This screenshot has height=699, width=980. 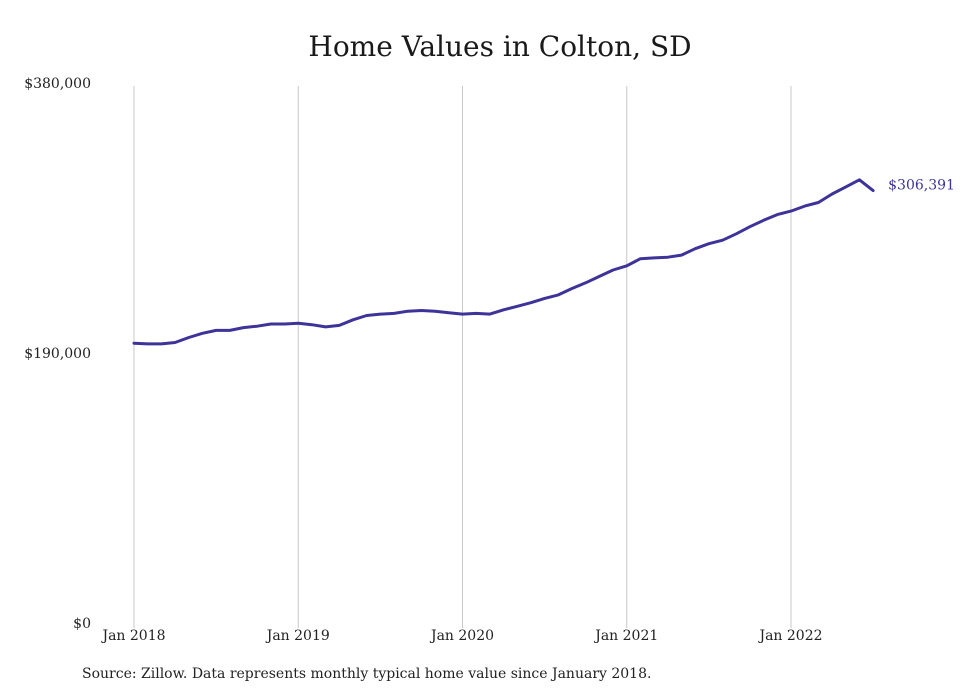 What do you see at coordinates (57, 84) in the screenshot?
I see `y-tick-label: $380,000` at bounding box center [57, 84].